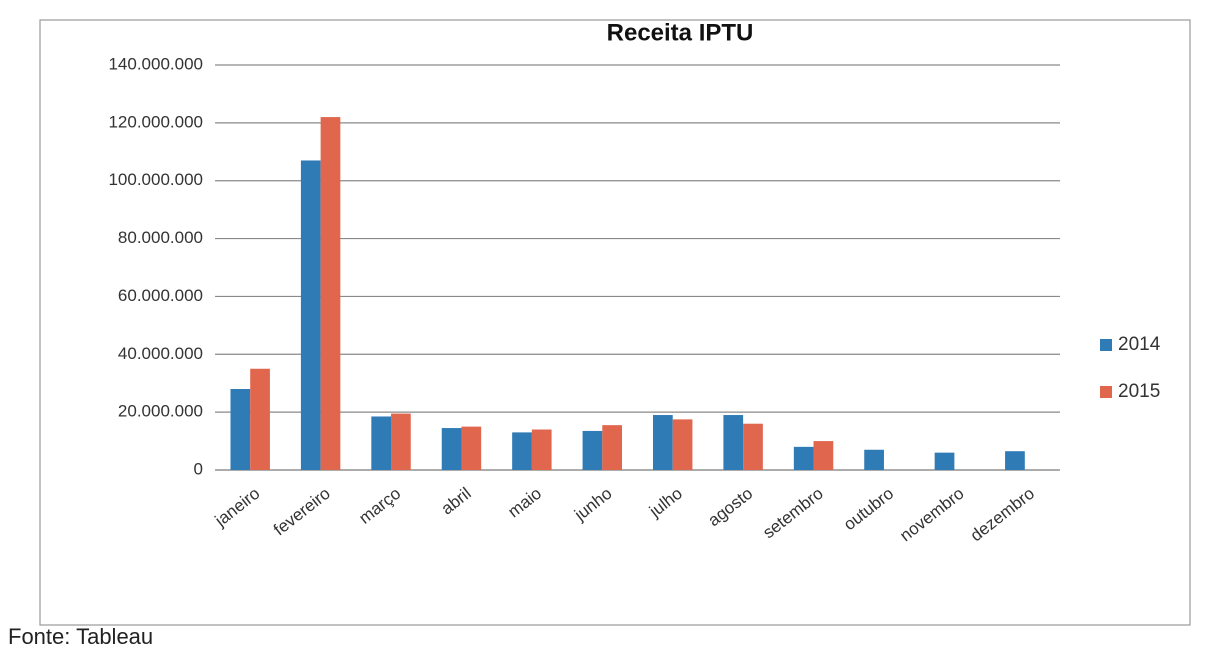 The image size is (1205, 656). I want to click on y-tick-label: 40.000.000, so click(160, 353).